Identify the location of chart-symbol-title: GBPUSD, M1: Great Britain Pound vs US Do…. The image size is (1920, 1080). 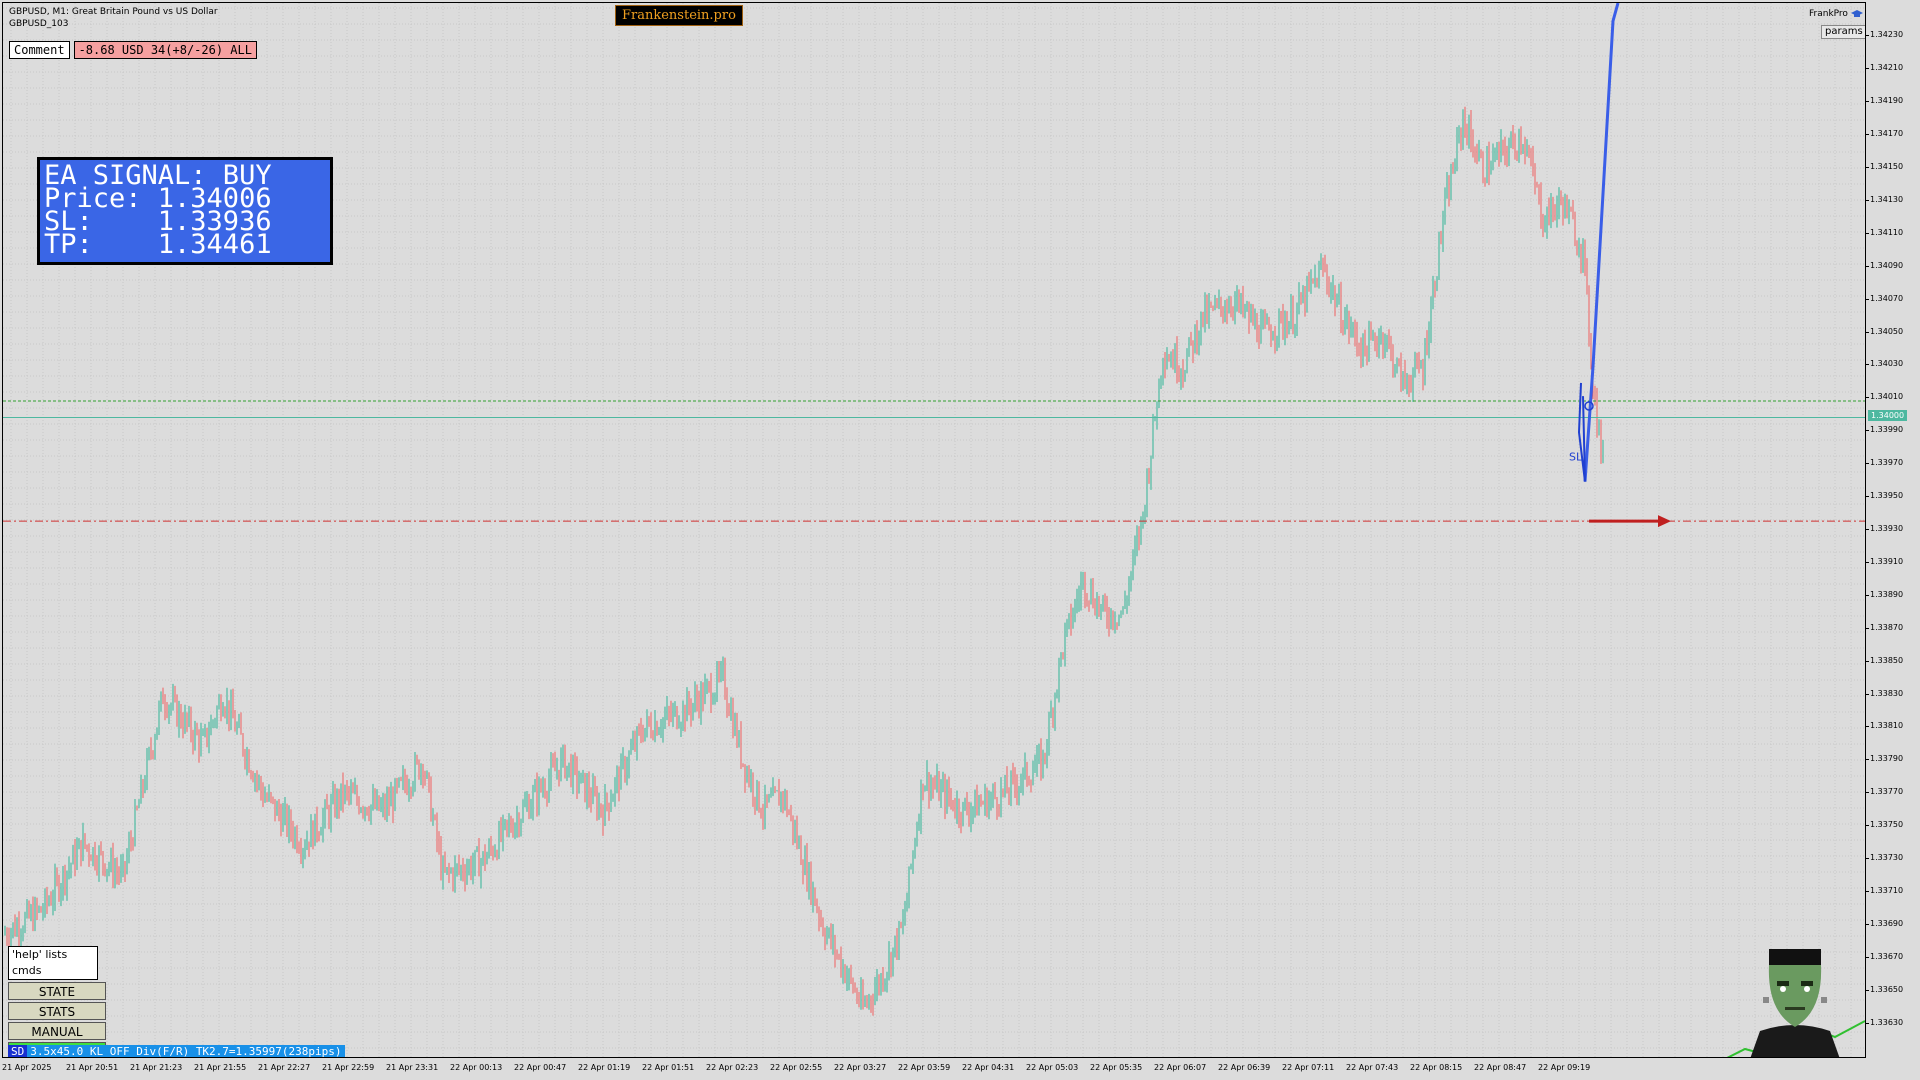
(113, 12).